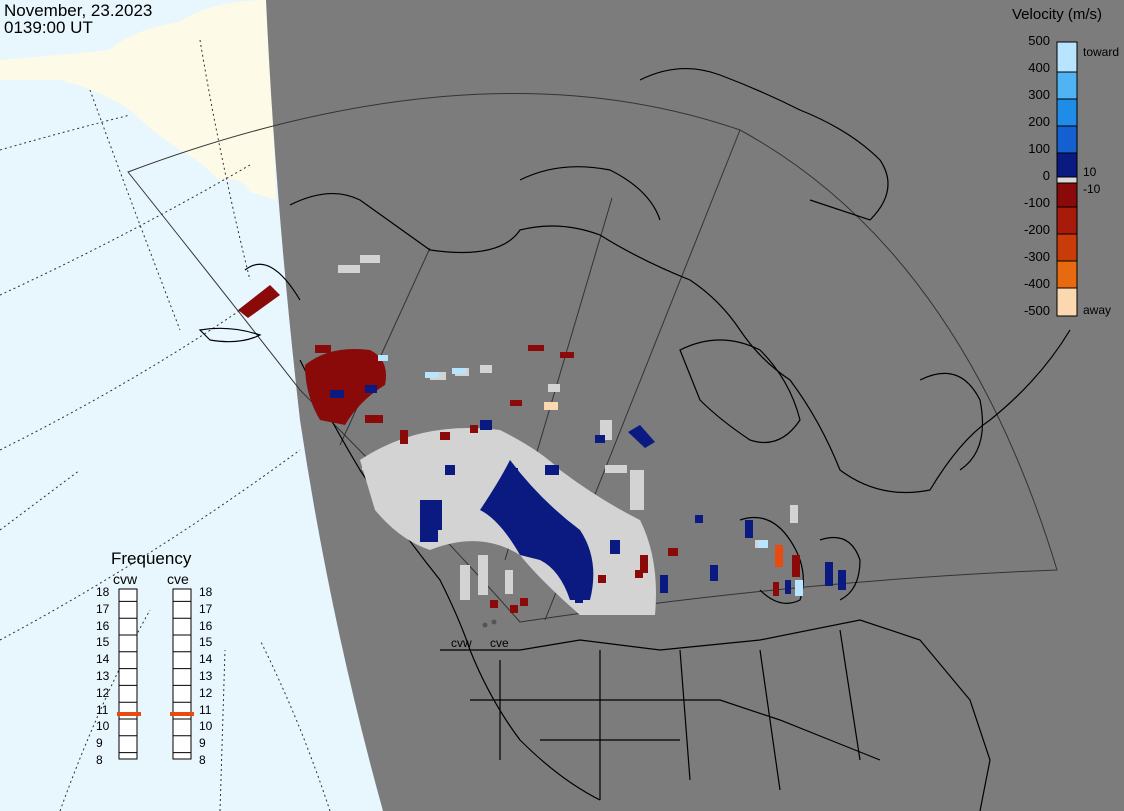 The width and height of the screenshot is (1124, 811). I want to click on legend-tick: -200, so click(1036, 229).